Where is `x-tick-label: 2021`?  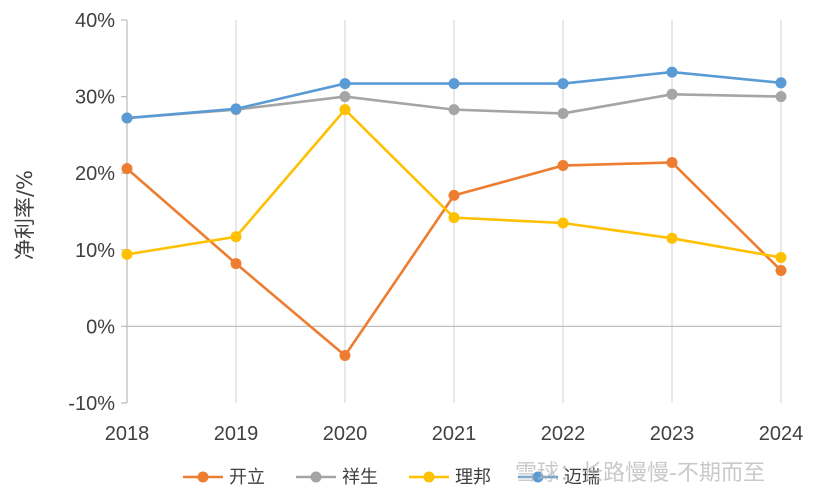
x-tick-label: 2021 is located at coordinates (454, 434).